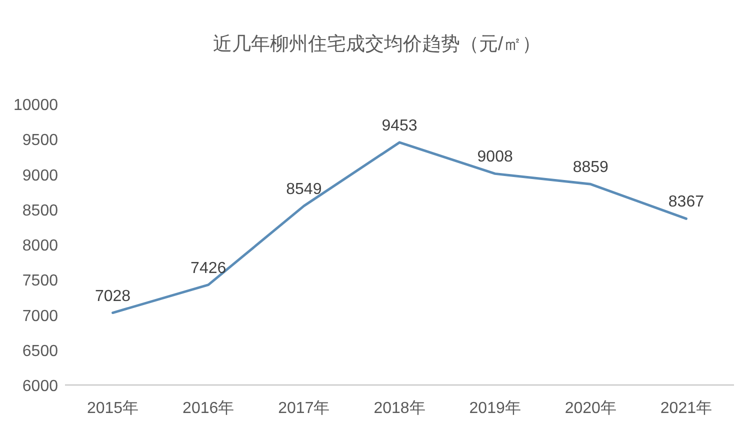  Describe the element at coordinates (40, 351) in the screenshot. I see `y-tick-label: 6500` at that location.